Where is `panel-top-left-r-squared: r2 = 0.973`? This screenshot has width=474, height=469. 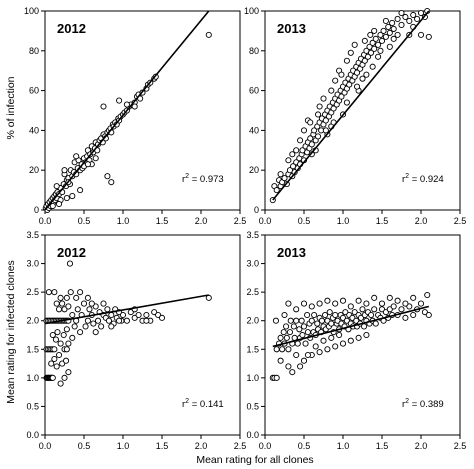 panel-top-left-r-squared: r2 = 0.973 is located at coordinates (203, 179).